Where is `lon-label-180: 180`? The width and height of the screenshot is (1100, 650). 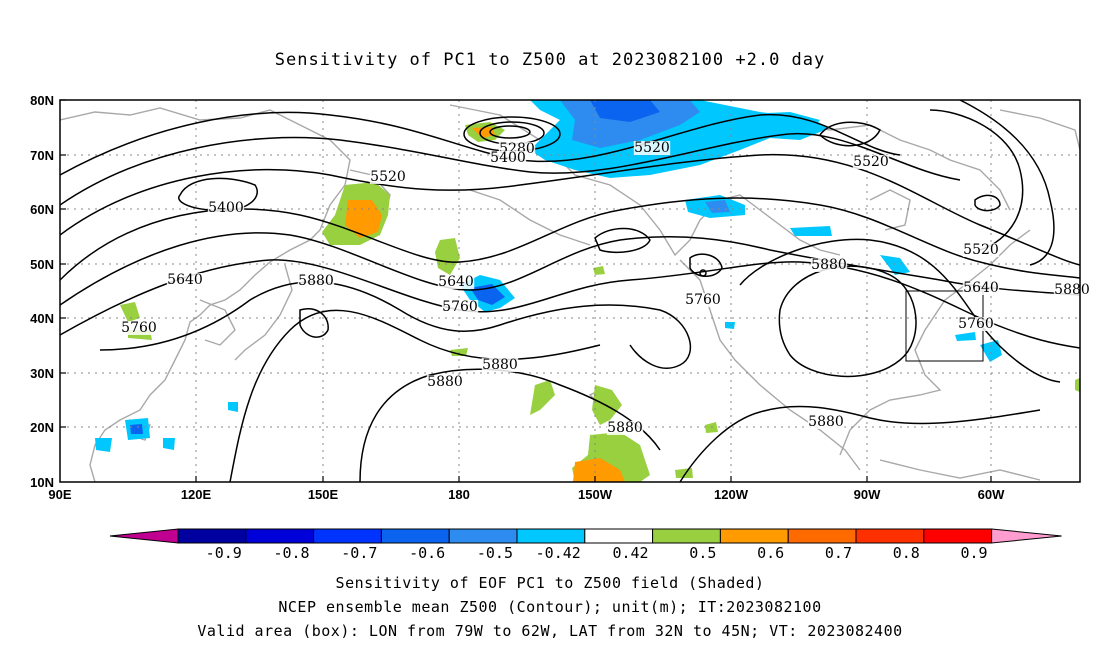 lon-label-180: 180 is located at coordinates (459, 494).